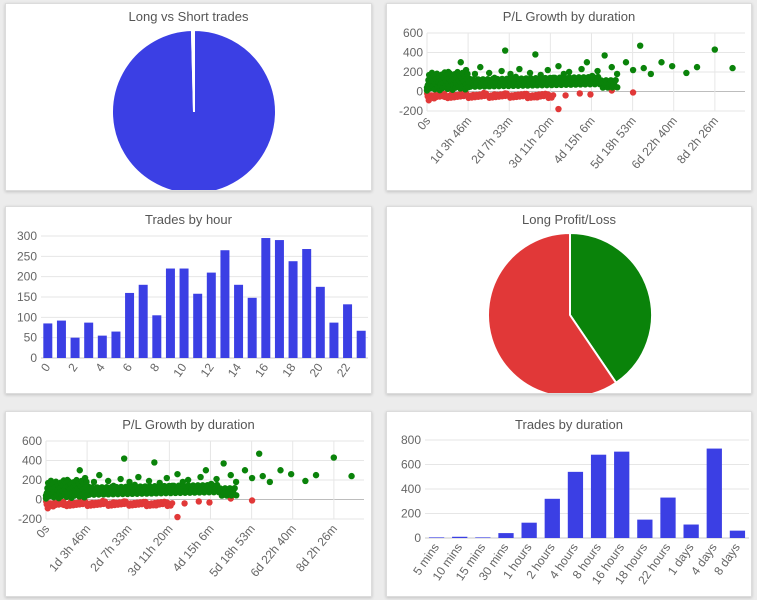 Image resolution: width=757 pixels, height=600 pixels. I want to click on y-tick-label: 50, so click(31, 338).